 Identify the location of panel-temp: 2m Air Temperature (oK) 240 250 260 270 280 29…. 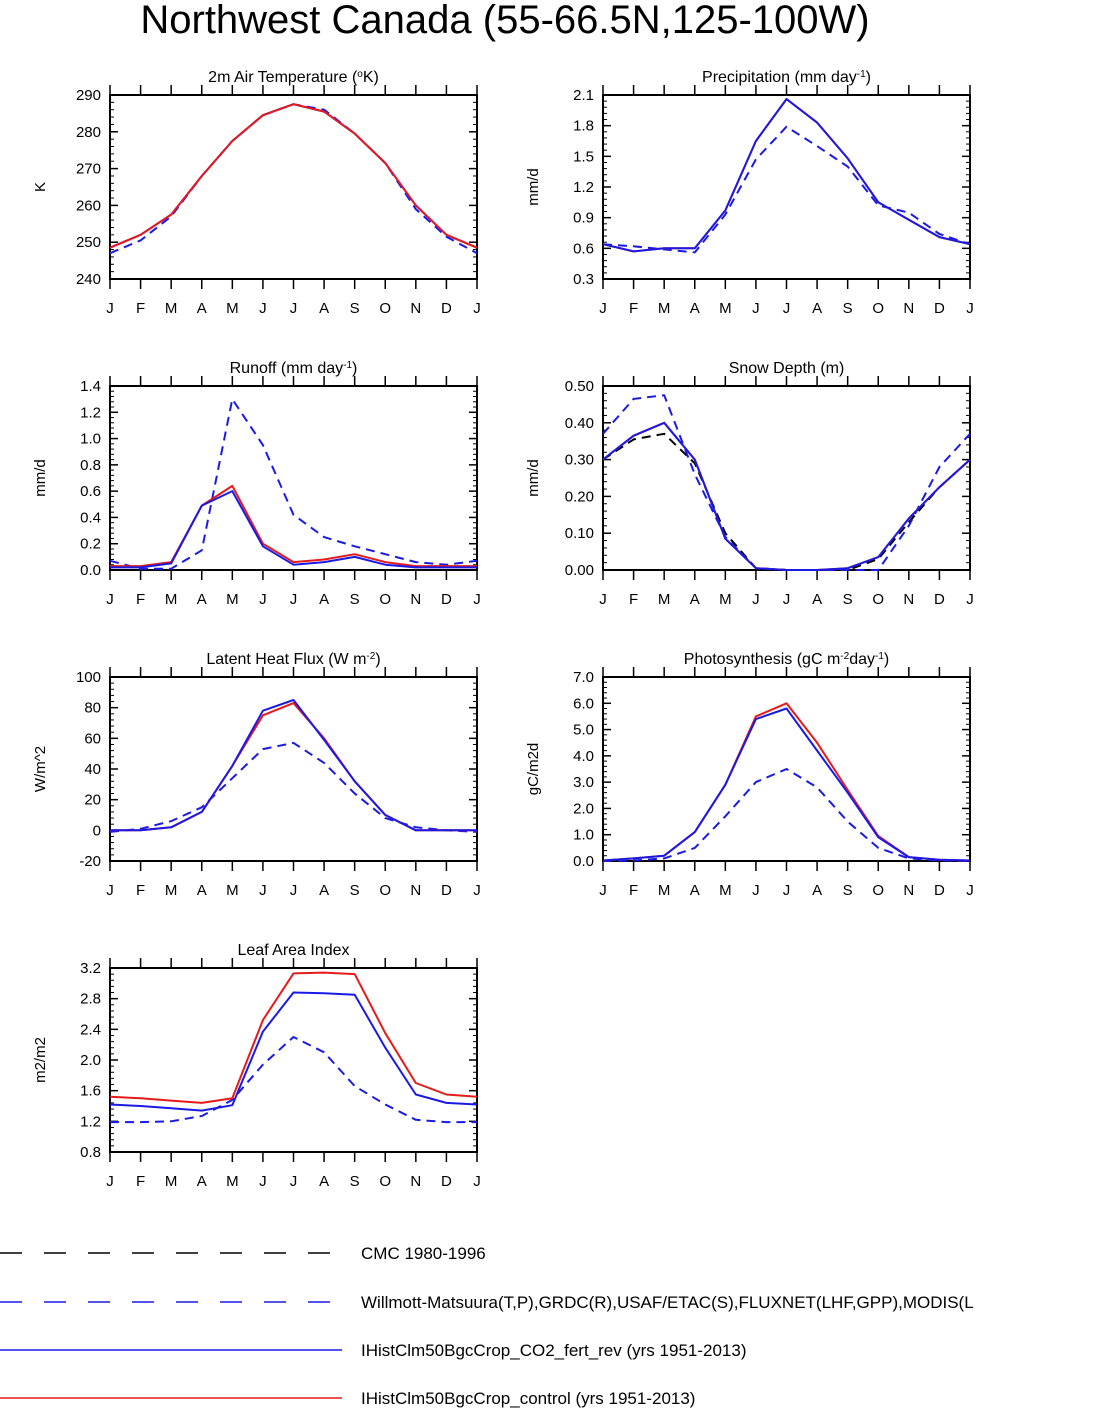
(256, 193).